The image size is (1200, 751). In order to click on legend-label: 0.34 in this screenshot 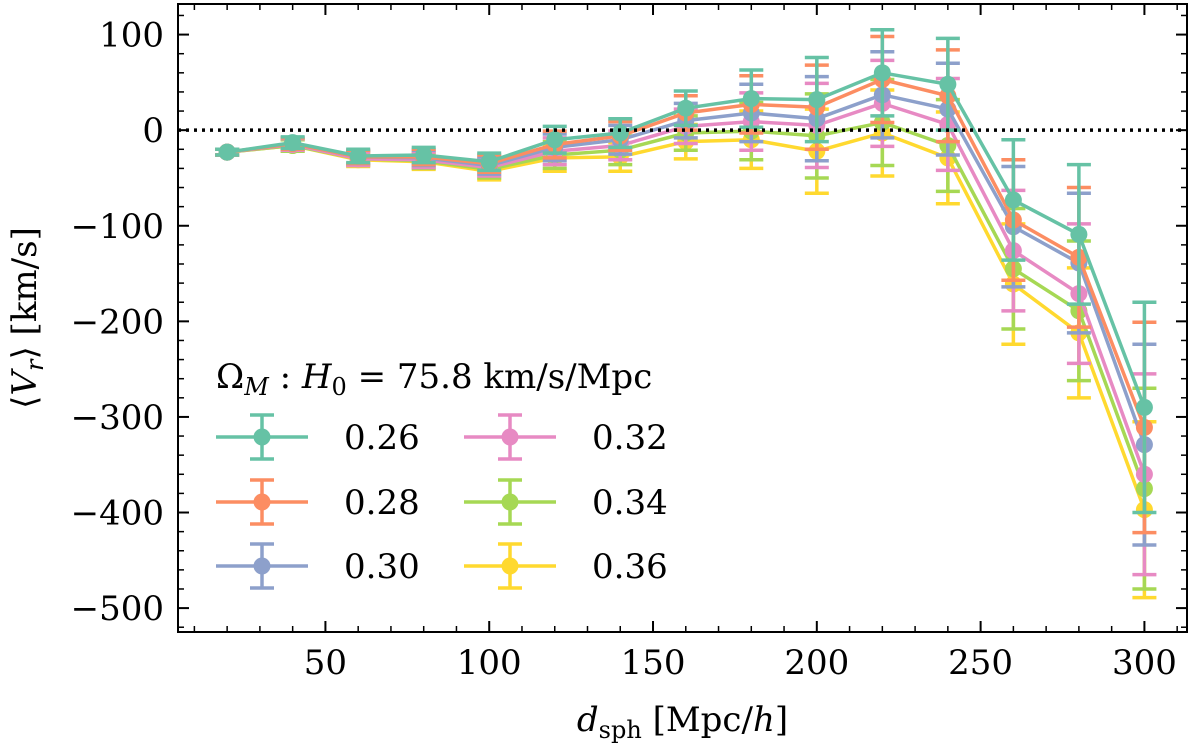, I will do `click(630, 503)`.